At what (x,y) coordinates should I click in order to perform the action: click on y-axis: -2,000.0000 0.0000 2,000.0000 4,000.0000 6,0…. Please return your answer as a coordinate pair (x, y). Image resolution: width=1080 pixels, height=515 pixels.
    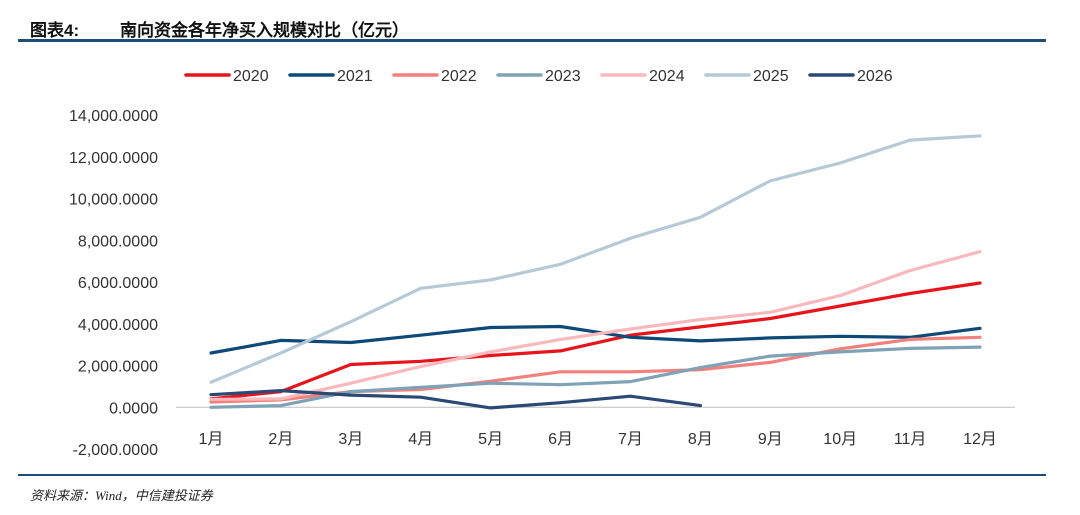
    Looking at the image, I should click on (113, 283).